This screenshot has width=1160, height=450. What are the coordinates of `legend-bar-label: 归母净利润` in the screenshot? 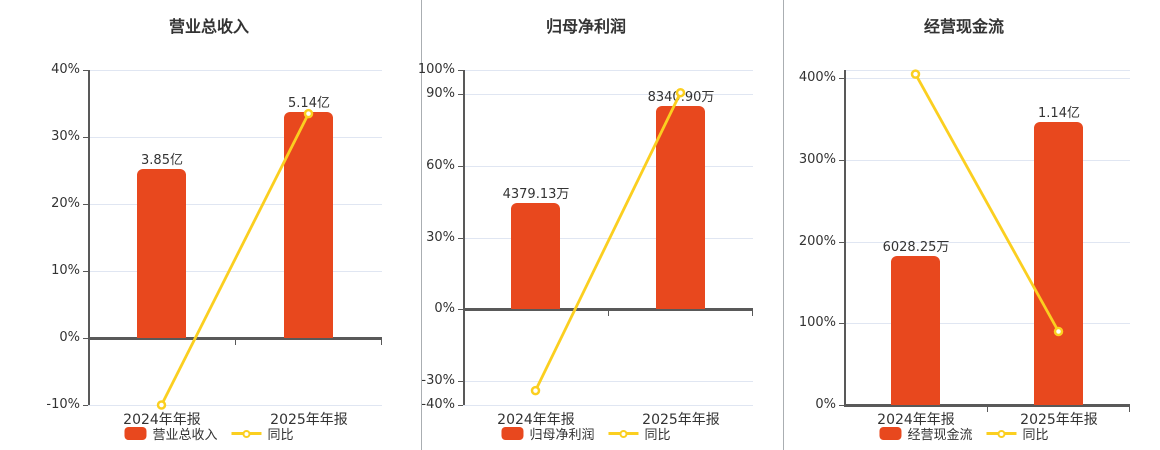 It's located at (562, 435).